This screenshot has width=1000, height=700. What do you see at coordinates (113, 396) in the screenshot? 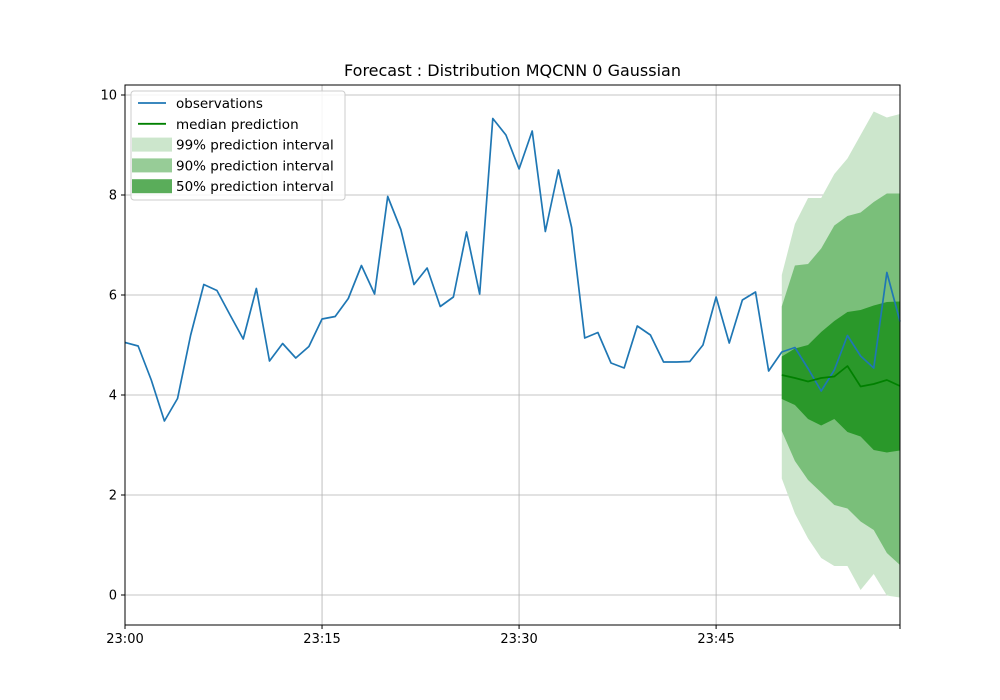
I see `y-tick-label: 4` at bounding box center [113, 396].